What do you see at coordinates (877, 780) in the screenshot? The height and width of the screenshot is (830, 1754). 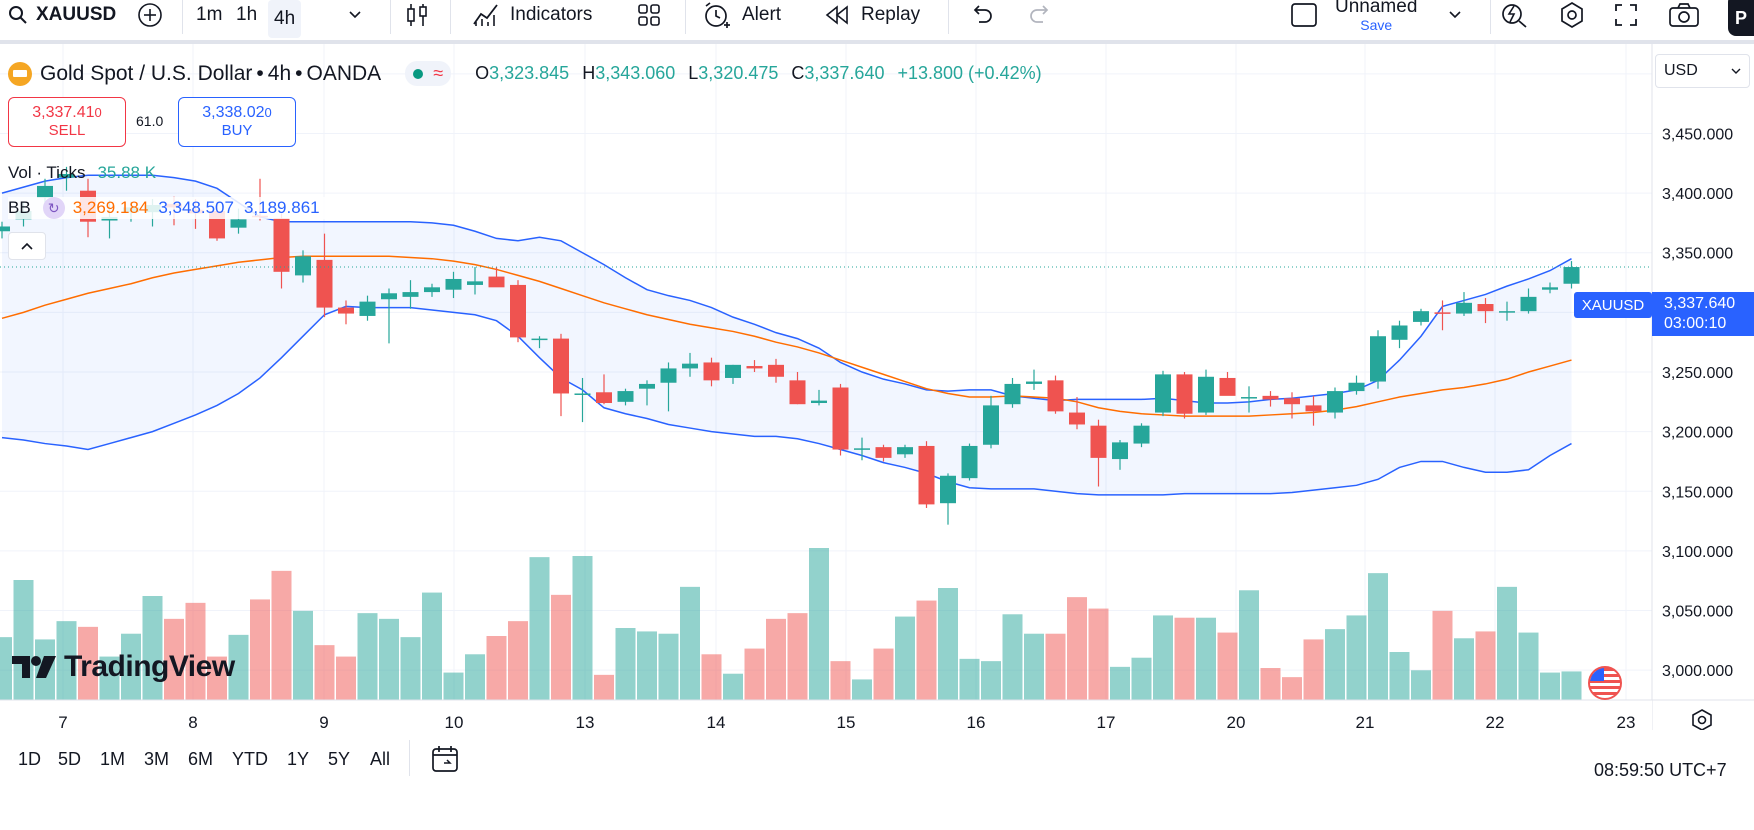 I see `bottom-toolbar` at bounding box center [877, 780].